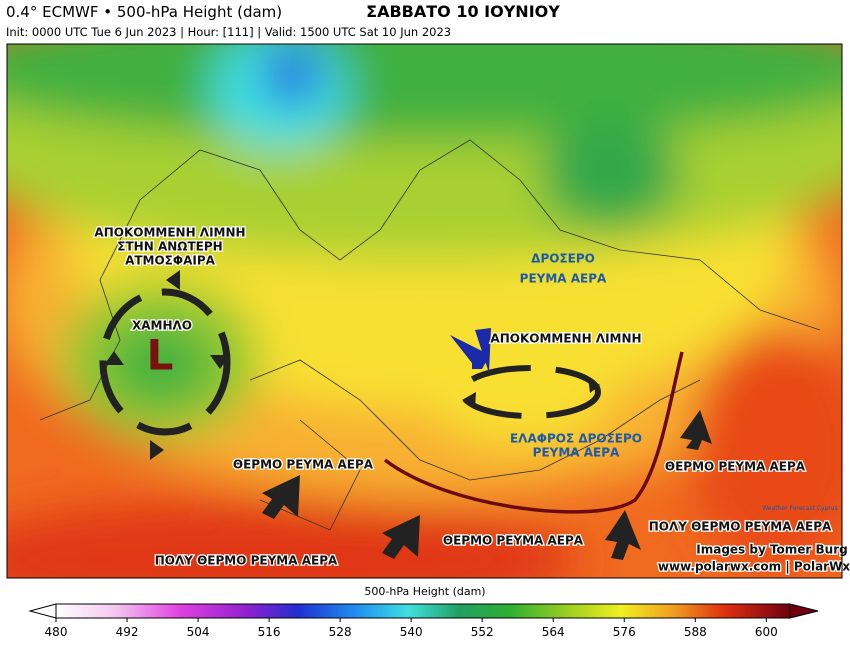 The height and width of the screenshot is (651, 850). Describe the element at coordinates (56, 632) in the screenshot. I see `tick-label: 480` at that location.